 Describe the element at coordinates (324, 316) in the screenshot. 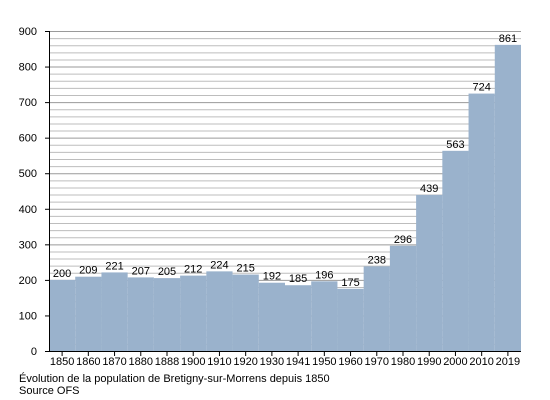

I see `bar-1950` at that location.